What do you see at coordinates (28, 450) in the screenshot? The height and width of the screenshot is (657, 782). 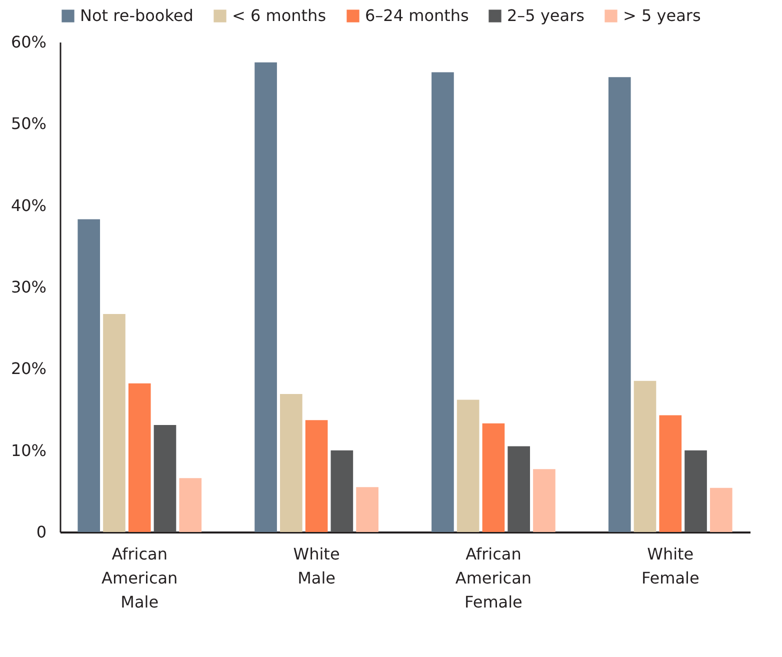 I see `y-tick-label: 10%` at bounding box center [28, 450].